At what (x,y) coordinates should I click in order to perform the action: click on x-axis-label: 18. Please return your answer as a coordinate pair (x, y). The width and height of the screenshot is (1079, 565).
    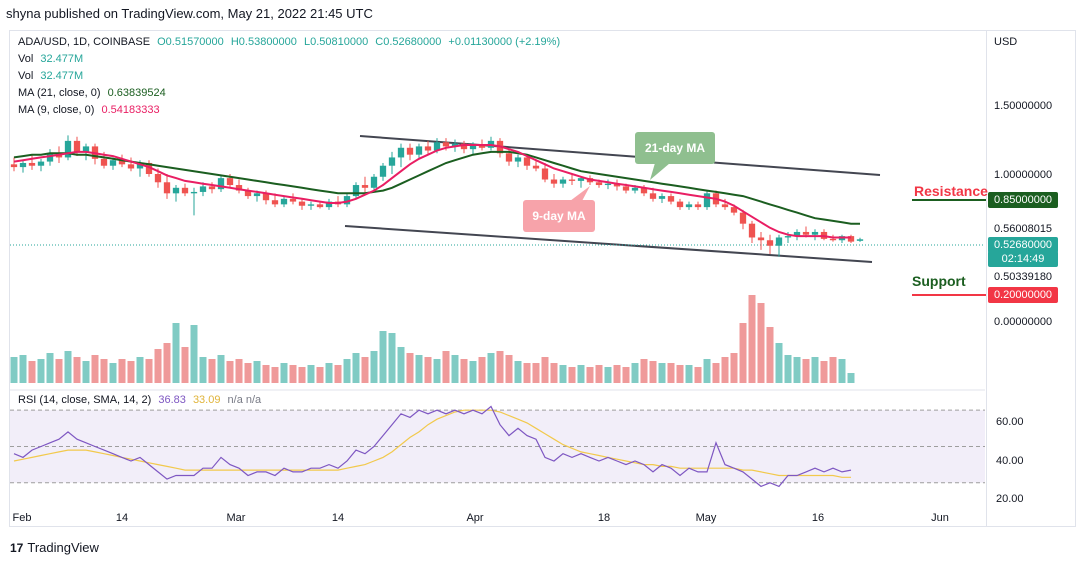
    Looking at the image, I should click on (604, 518).